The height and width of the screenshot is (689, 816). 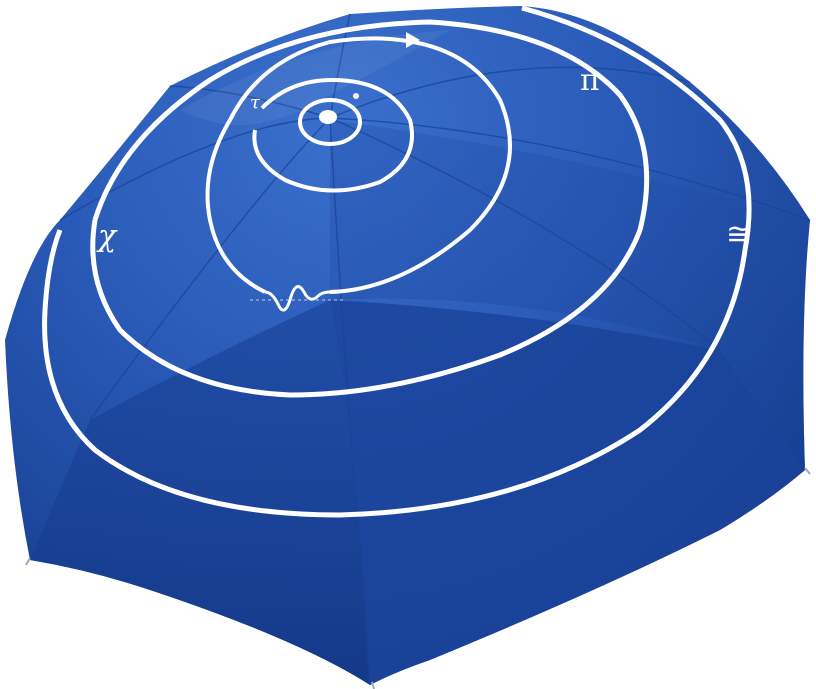 I want to click on orbit-ring-3-left, so click(x=303, y=165).